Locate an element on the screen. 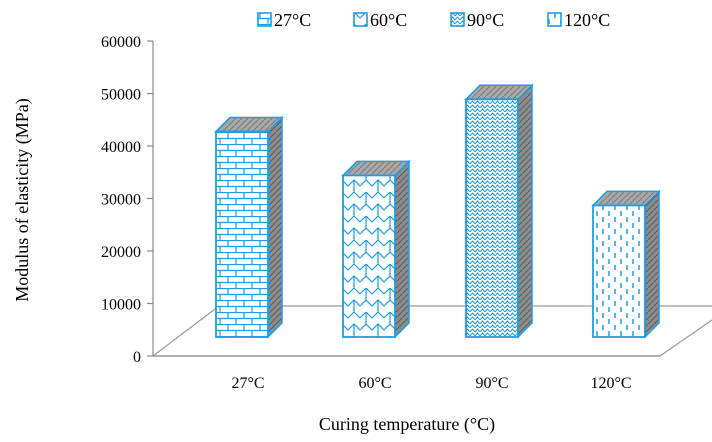 Image resolution: width=712 pixels, height=442 pixels. y-tick-label: 10000 is located at coordinates (121, 305).